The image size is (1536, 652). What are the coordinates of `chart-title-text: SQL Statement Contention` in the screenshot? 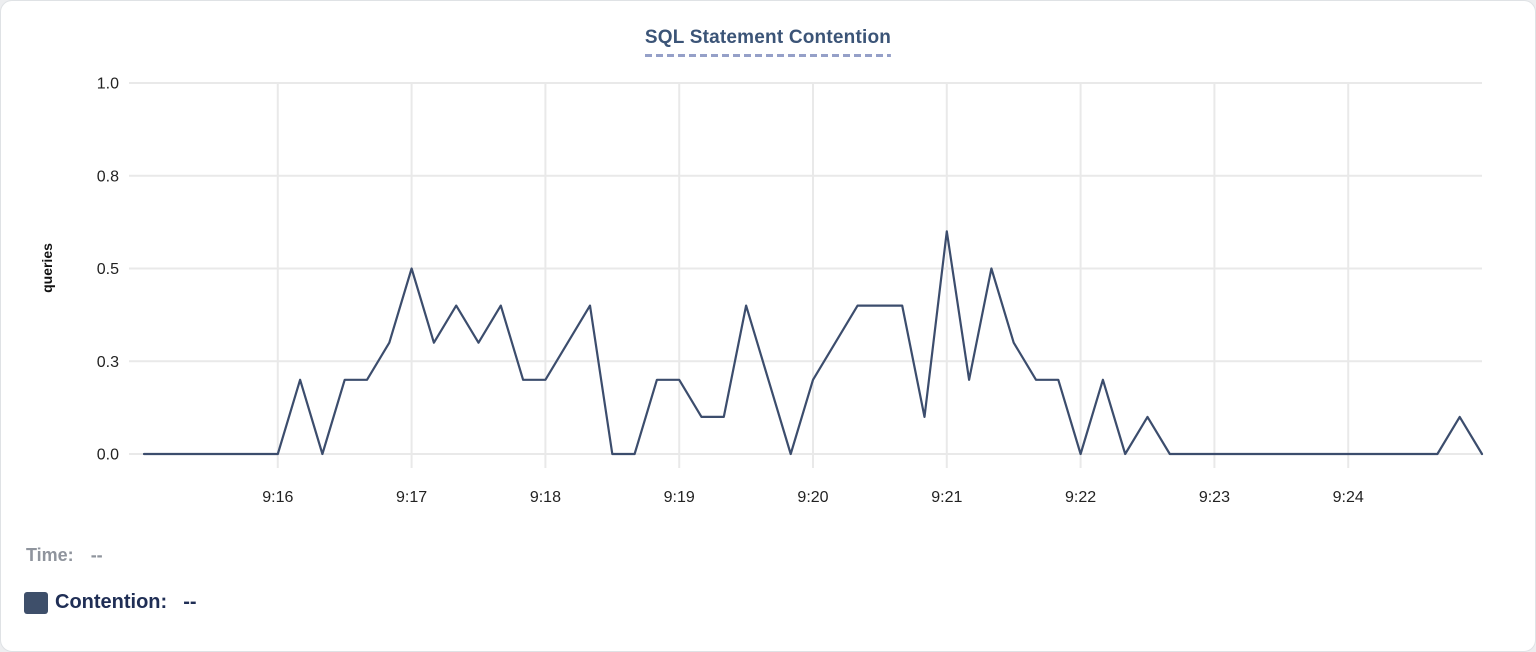 It's located at (768, 37).